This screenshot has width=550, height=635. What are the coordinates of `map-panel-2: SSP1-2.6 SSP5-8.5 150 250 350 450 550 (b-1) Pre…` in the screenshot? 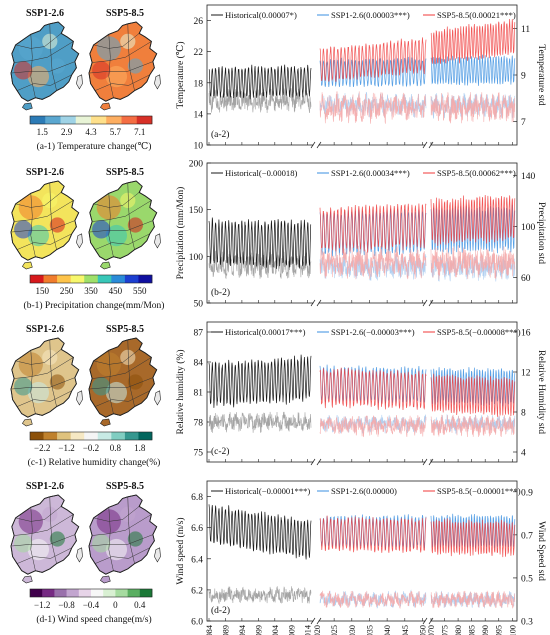 It's located at (94, 239).